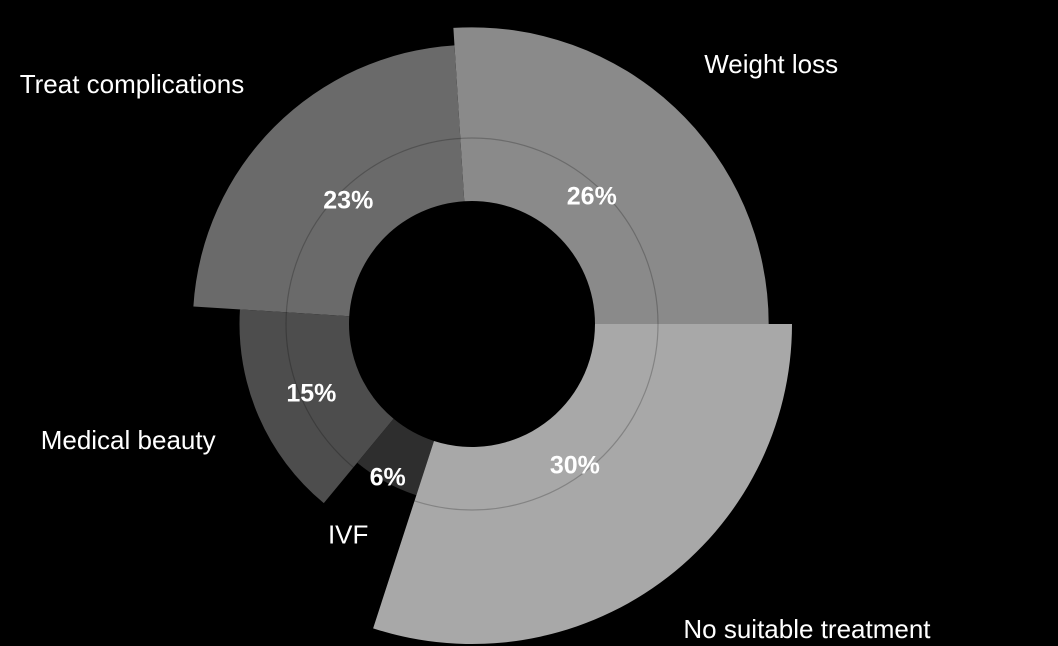 Image resolution: width=1058 pixels, height=646 pixels. I want to click on slice-treat-complications, so click(329, 181).